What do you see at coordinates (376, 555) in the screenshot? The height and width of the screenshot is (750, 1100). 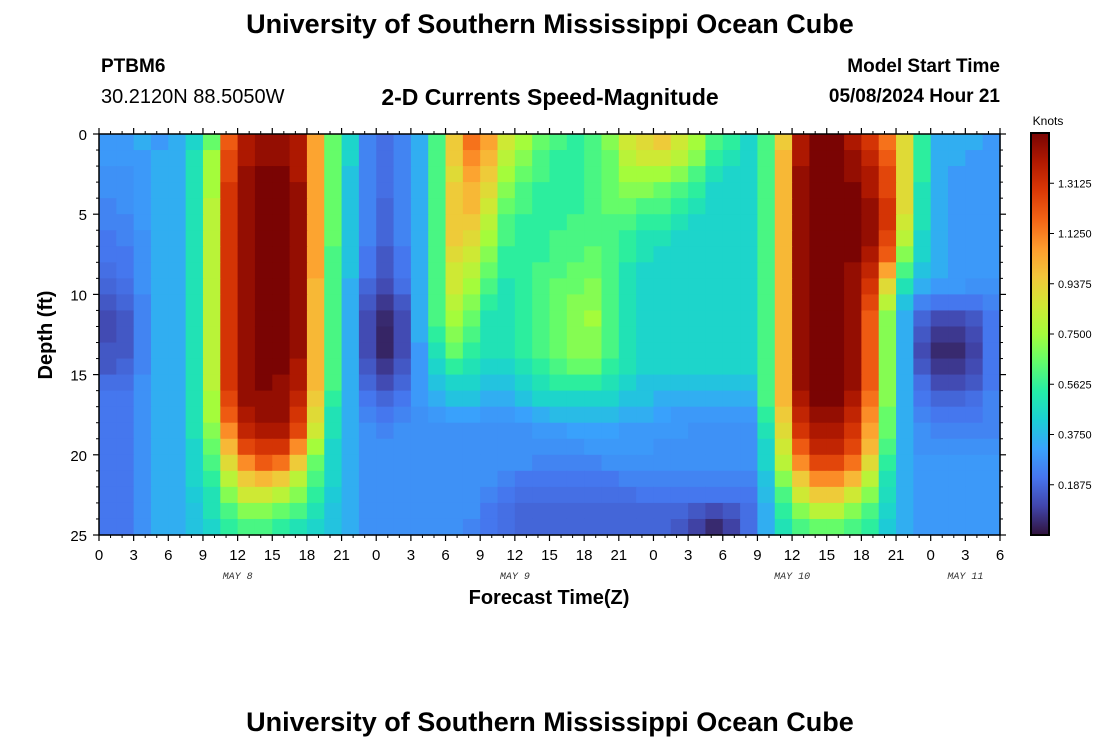 I see `x-tick-label: 0` at bounding box center [376, 555].